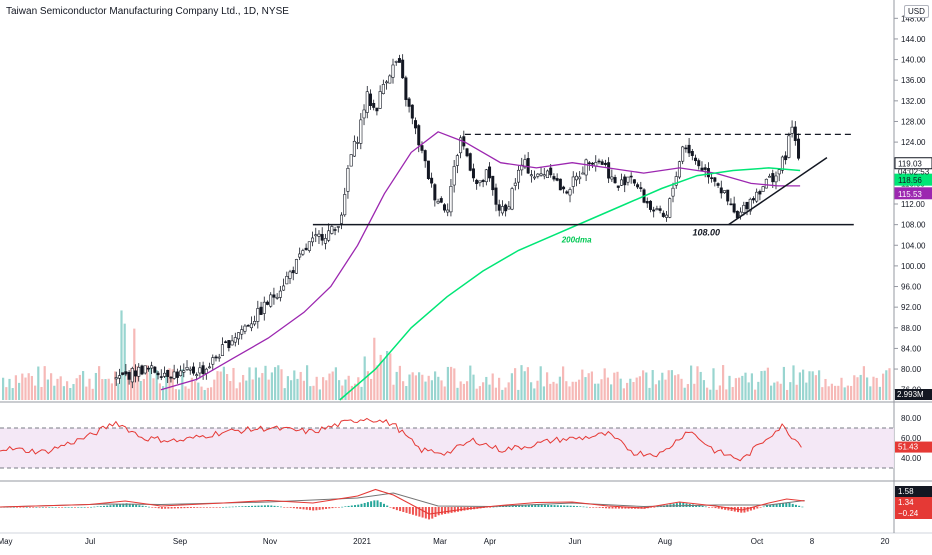 The height and width of the screenshot is (555, 932). What do you see at coordinates (913, 513) in the screenshot?
I see `macd-value-box` at bounding box center [913, 513].